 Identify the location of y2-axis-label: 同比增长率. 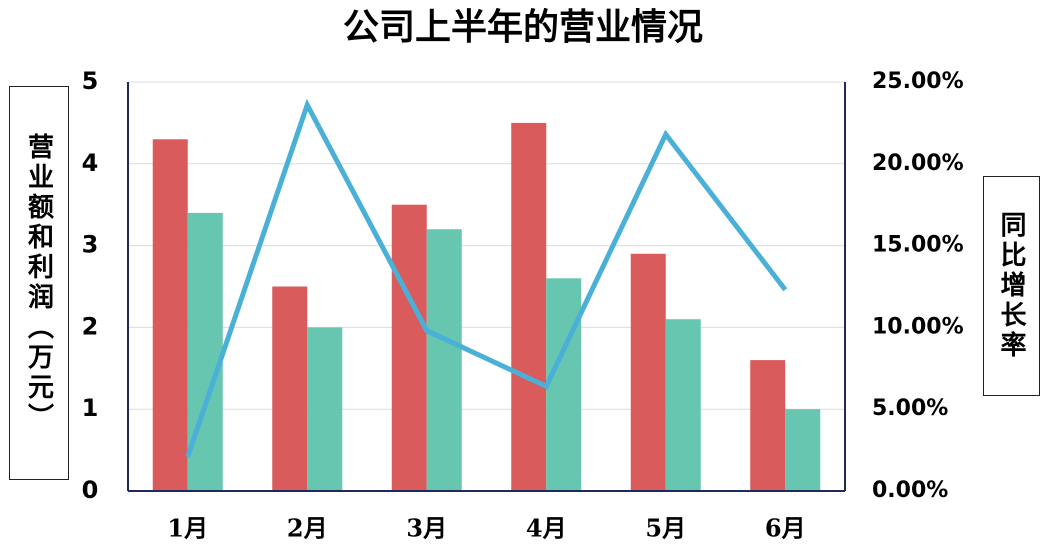
(1011, 286).